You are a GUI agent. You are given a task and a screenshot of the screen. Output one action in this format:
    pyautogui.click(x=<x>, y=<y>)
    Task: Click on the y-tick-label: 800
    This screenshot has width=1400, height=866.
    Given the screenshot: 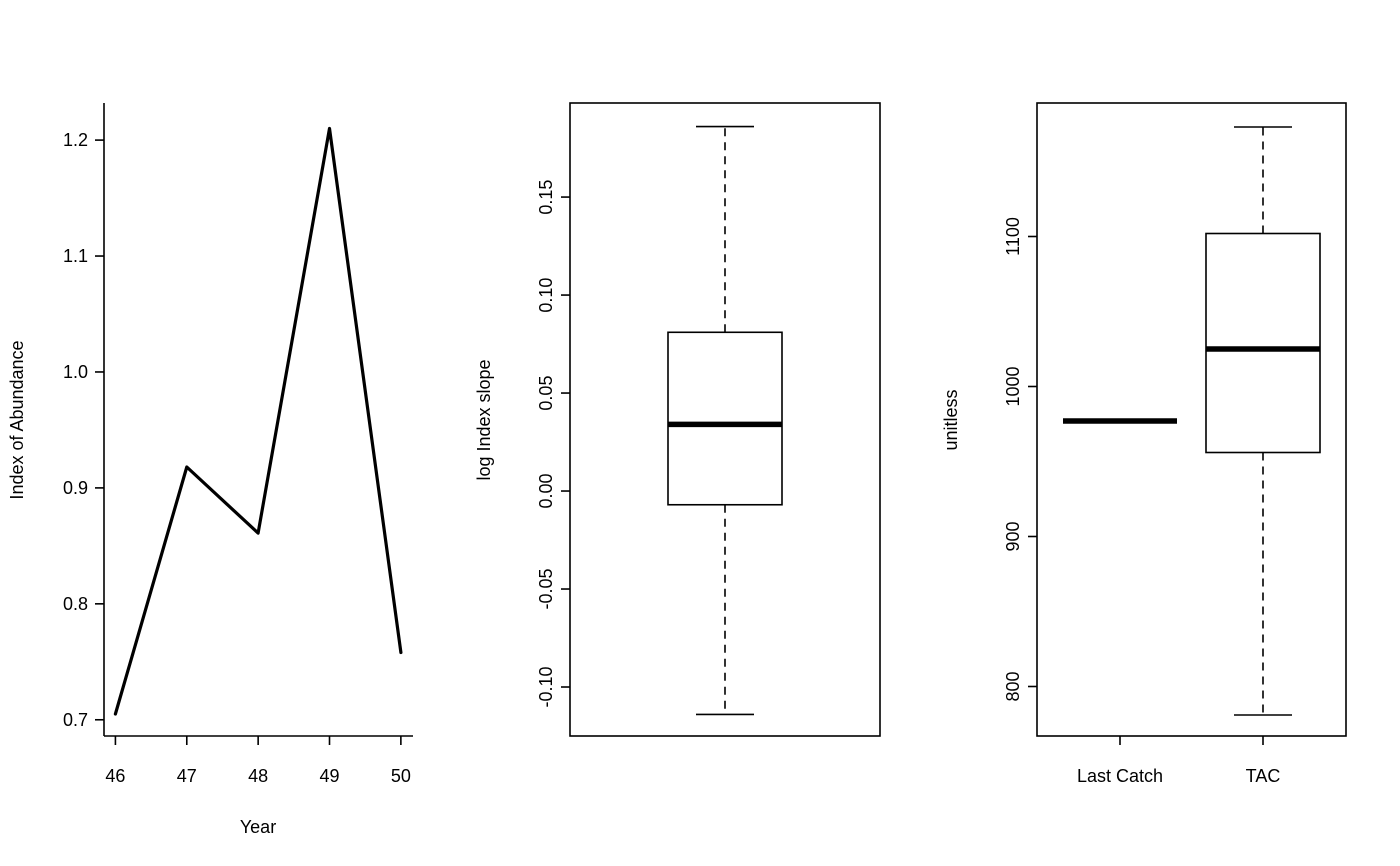 What is the action you would take?
    pyautogui.click(x=1013, y=686)
    